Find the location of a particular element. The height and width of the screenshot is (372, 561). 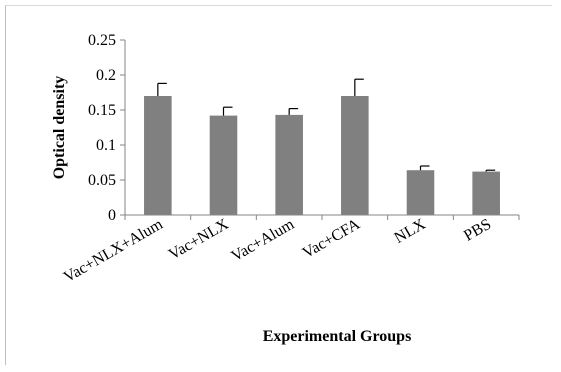

y-tick-label: 0 is located at coordinates (112, 215).